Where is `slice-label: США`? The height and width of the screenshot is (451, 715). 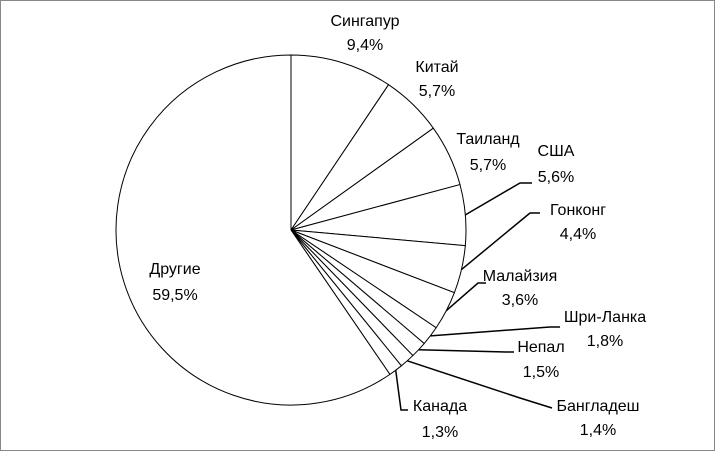 slice-label: США is located at coordinates (556, 151).